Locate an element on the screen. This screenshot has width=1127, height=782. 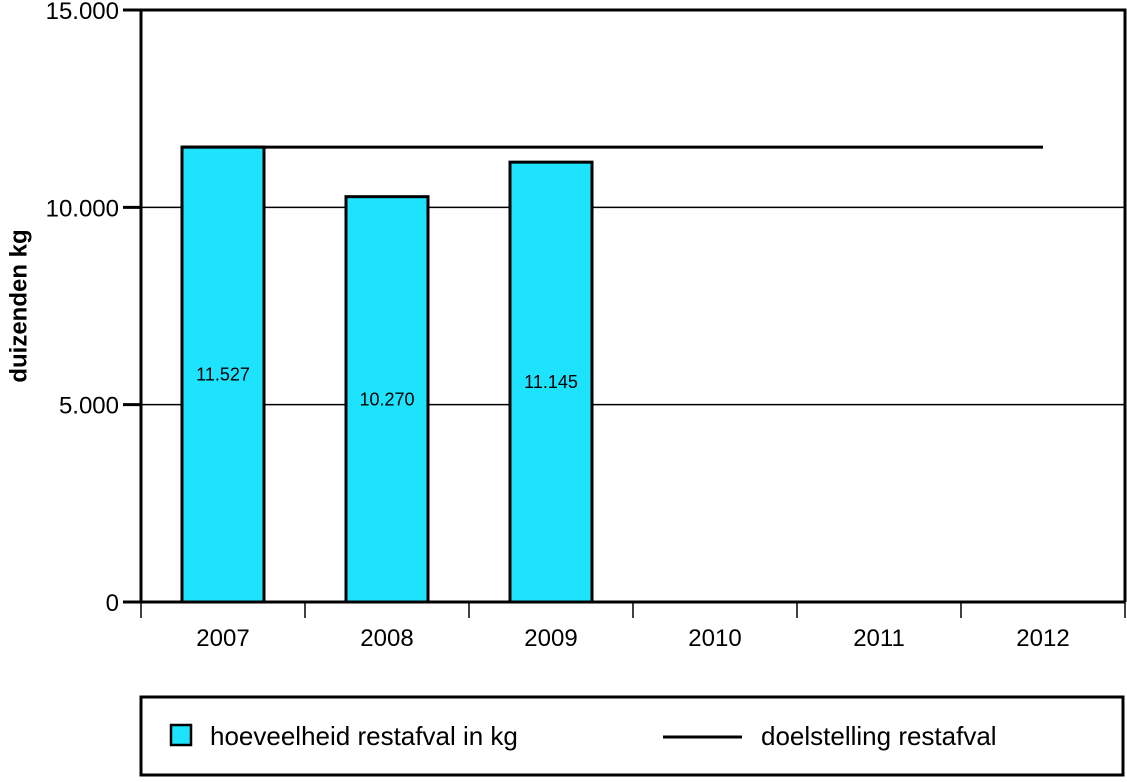
bar-value-label: 11.527 is located at coordinates (223, 375).